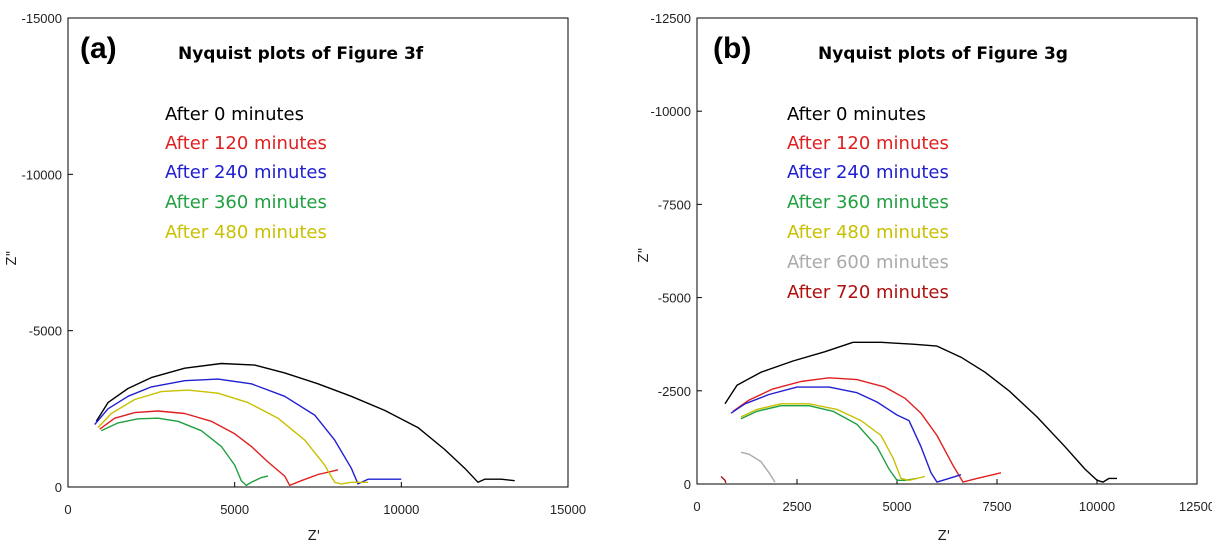 The height and width of the screenshot is (542, 1212). I want to click on legend-a-item-3: After 360 minutes, so click(246, 202).